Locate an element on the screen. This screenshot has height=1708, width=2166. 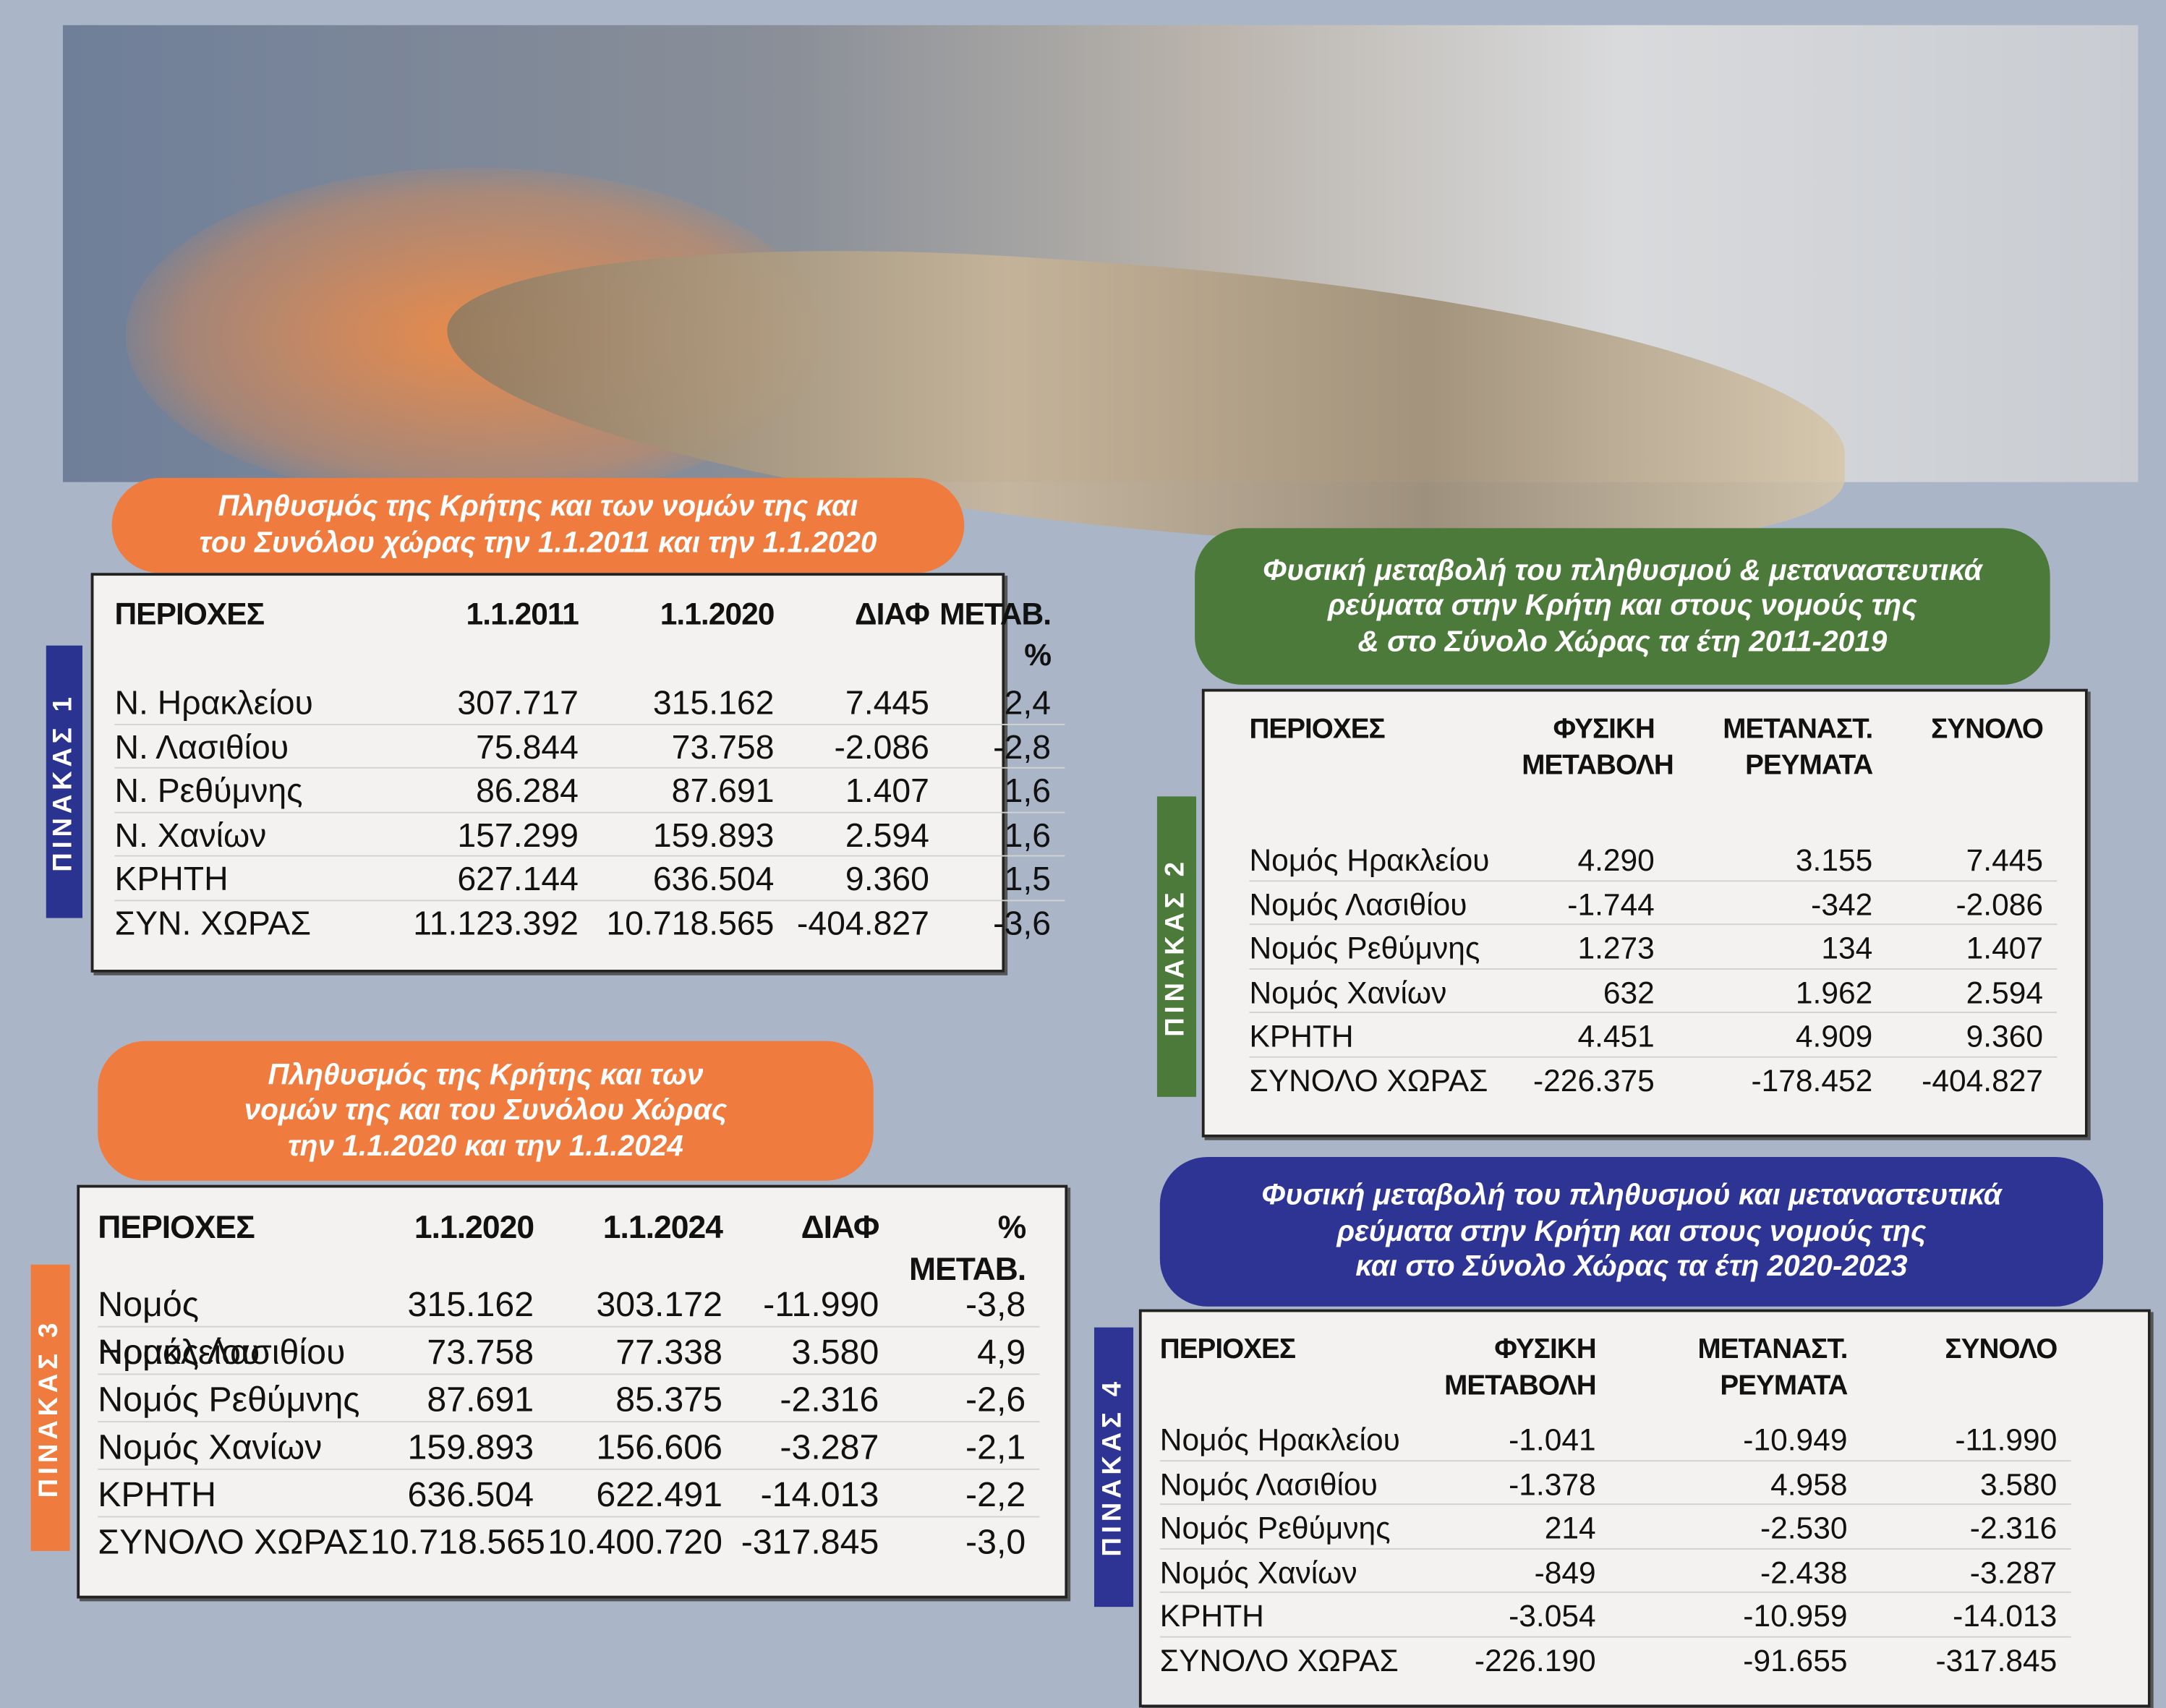
table-label: ΠΙΝΑΚΑΣ 4 is located at coordinates (1113, 1467).